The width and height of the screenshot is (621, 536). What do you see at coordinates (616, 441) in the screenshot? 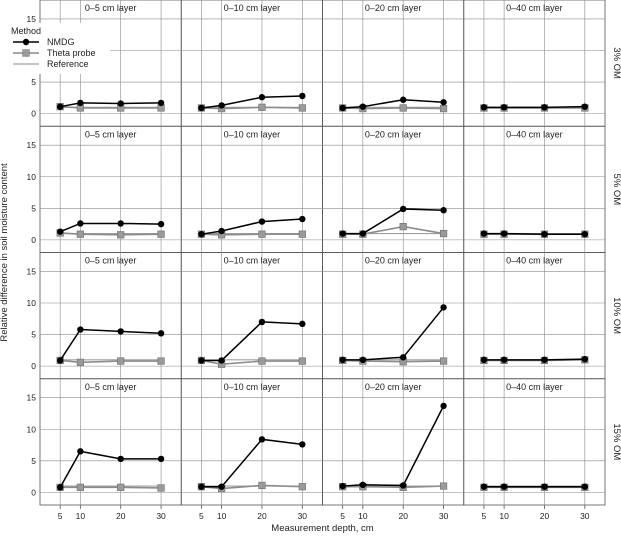
I see `row-label: 15% OM` at bounding box center [616, 441].